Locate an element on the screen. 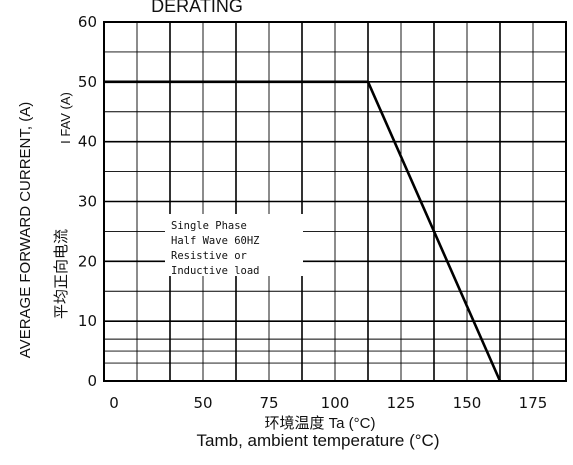  y-tick-label: 50 is located at coordinates (87, 82).